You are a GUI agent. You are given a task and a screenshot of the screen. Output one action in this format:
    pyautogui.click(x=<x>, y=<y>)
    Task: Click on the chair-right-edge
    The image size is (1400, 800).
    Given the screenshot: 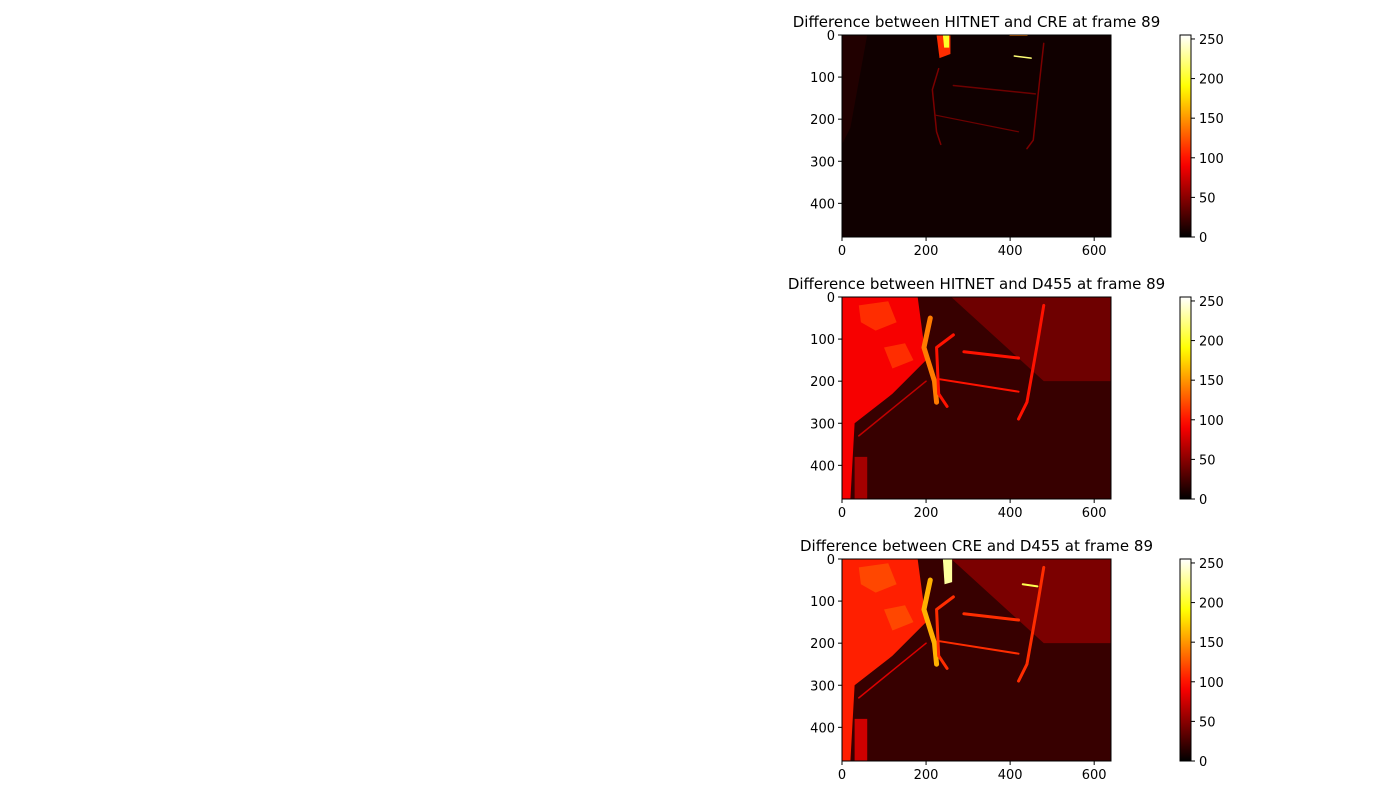 What is the action you would take?
    pyautogui.click(x=1035, y=96)
    